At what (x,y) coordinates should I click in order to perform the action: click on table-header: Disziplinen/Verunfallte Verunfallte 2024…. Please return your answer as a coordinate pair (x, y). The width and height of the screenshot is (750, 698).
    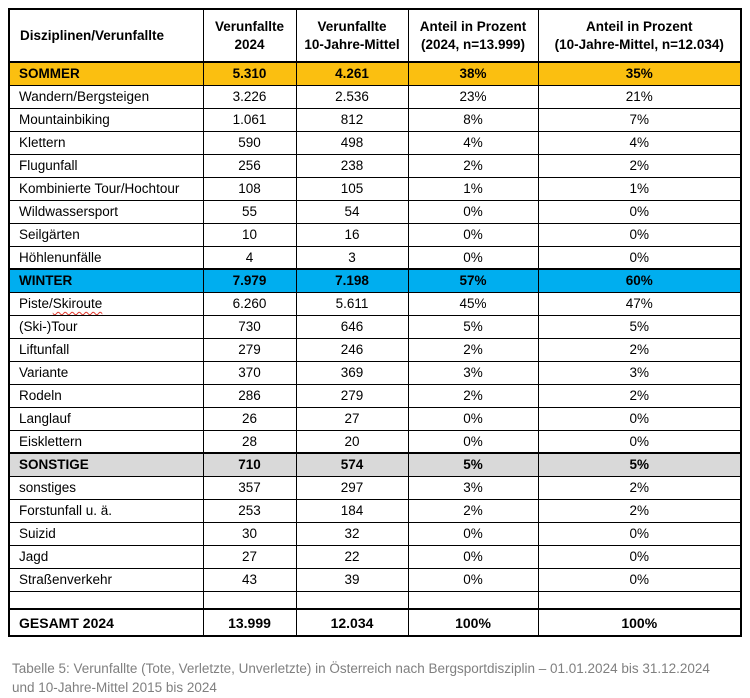
    Looking at the image, I should click on (375, 35).